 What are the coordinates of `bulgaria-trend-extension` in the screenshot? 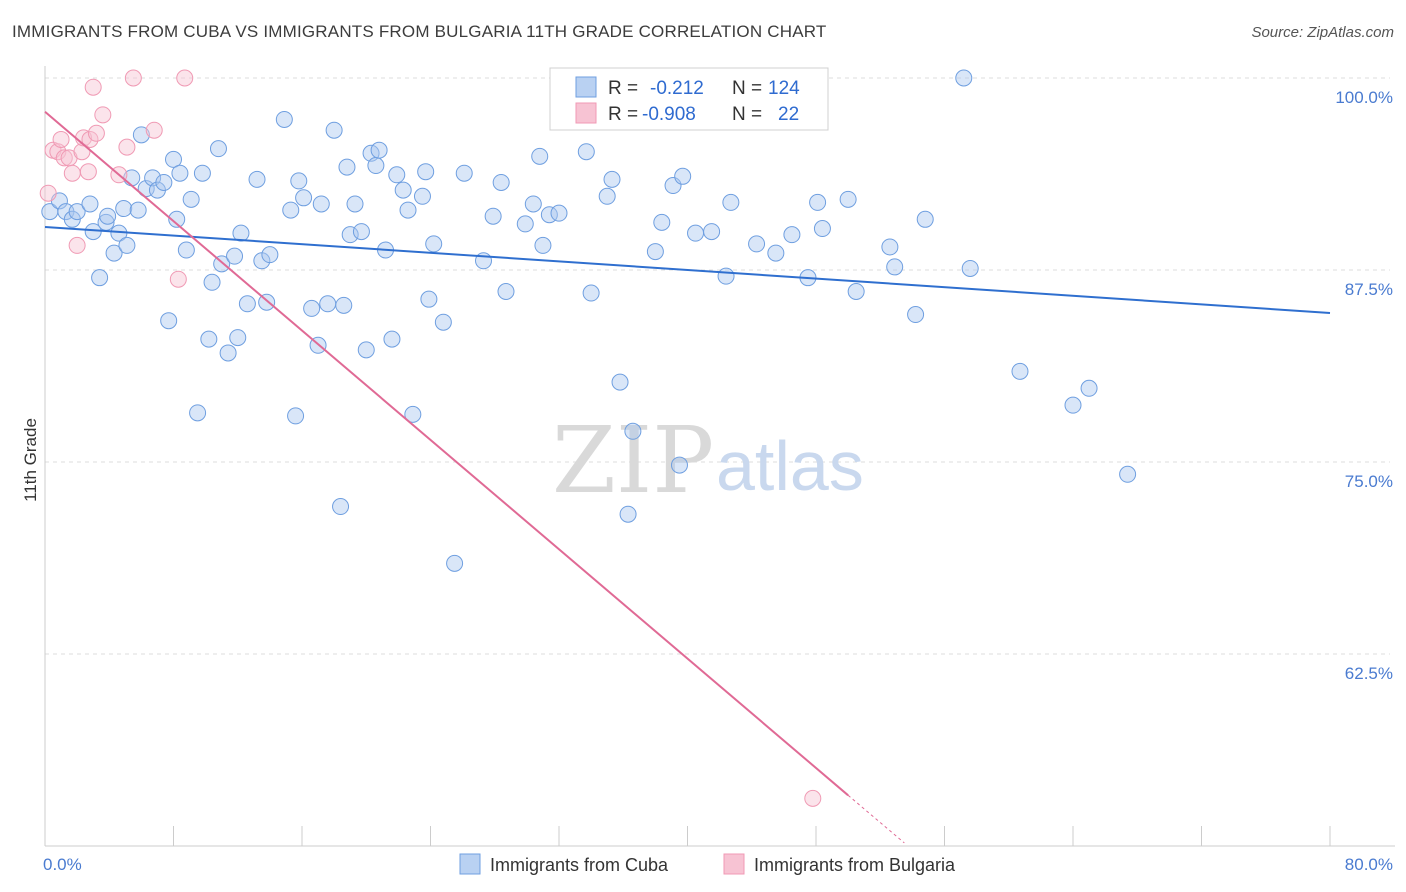 It's located at (876, 819).